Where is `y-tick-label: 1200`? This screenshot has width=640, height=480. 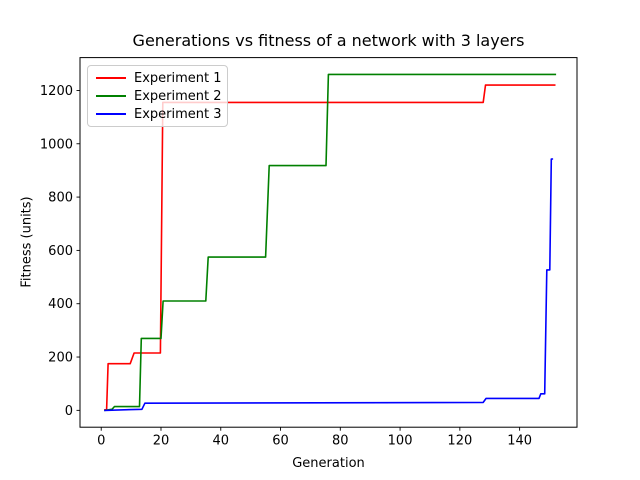 y-tick-label: 1200 is located at coordinates (56, 91).